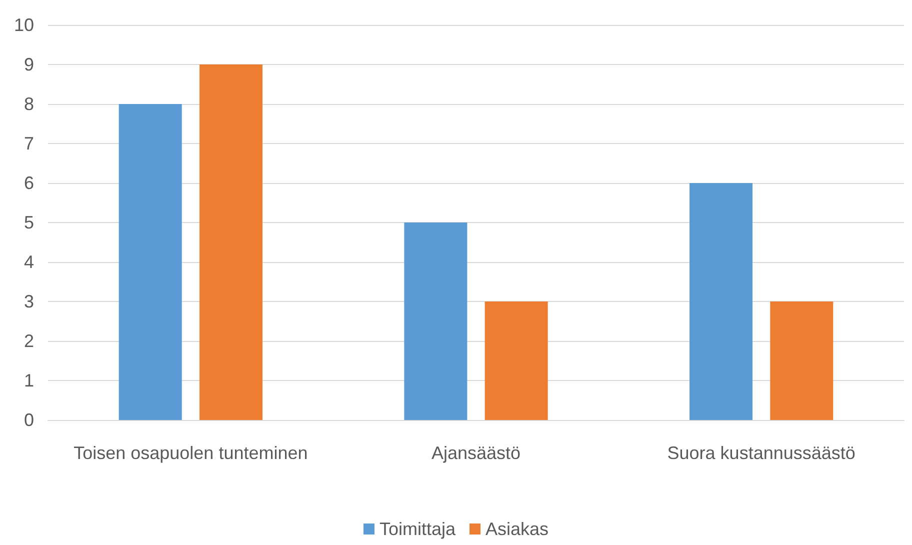 The height and width of the screenshot is (545, 912). What do you see at coordinates (29, 144) in the screenshot?
I see `y-tick-label: 7` at bounding box center [29, 144].